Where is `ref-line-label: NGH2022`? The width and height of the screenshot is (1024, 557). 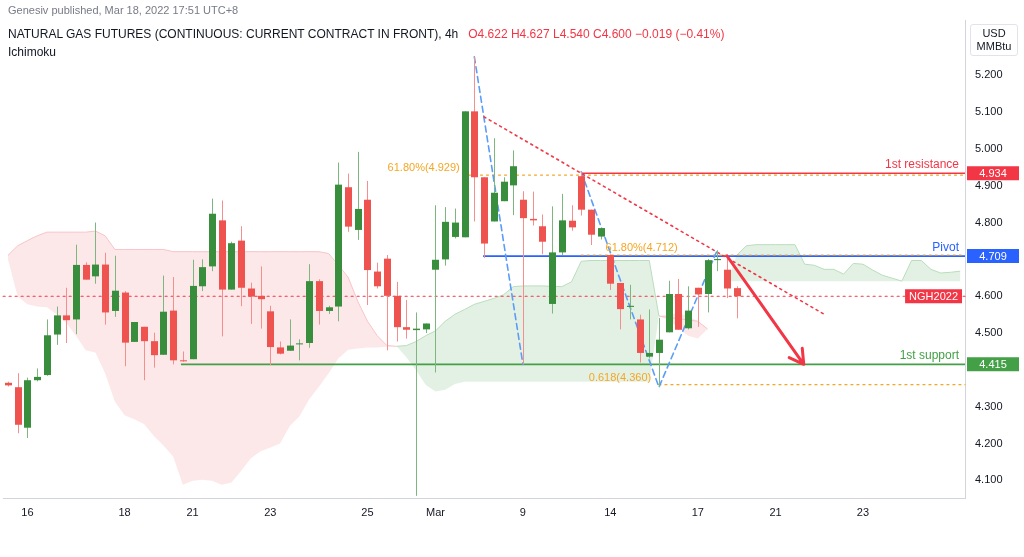
ref-line-label: NGH2022 is located at coordinates (933, 295).